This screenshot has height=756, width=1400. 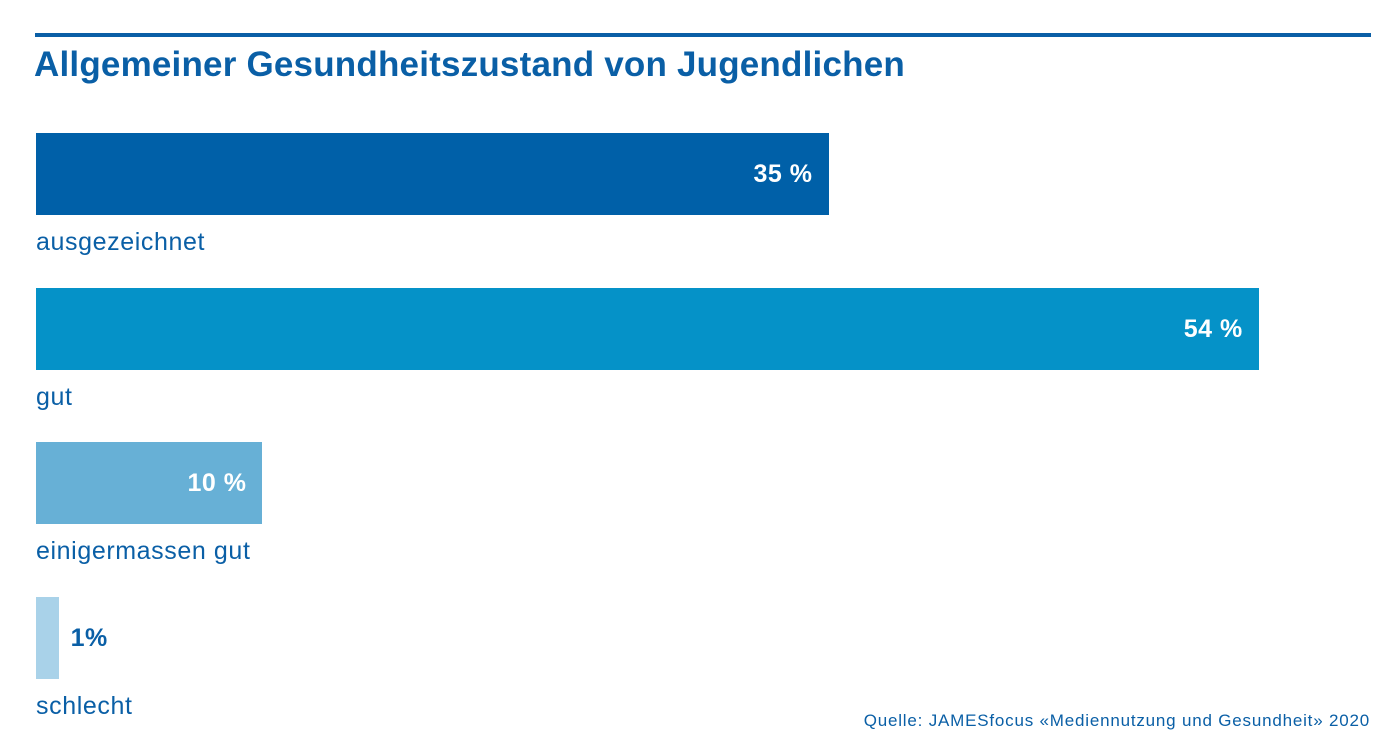 I want to click on title-rule, so click(x=703, y=35).